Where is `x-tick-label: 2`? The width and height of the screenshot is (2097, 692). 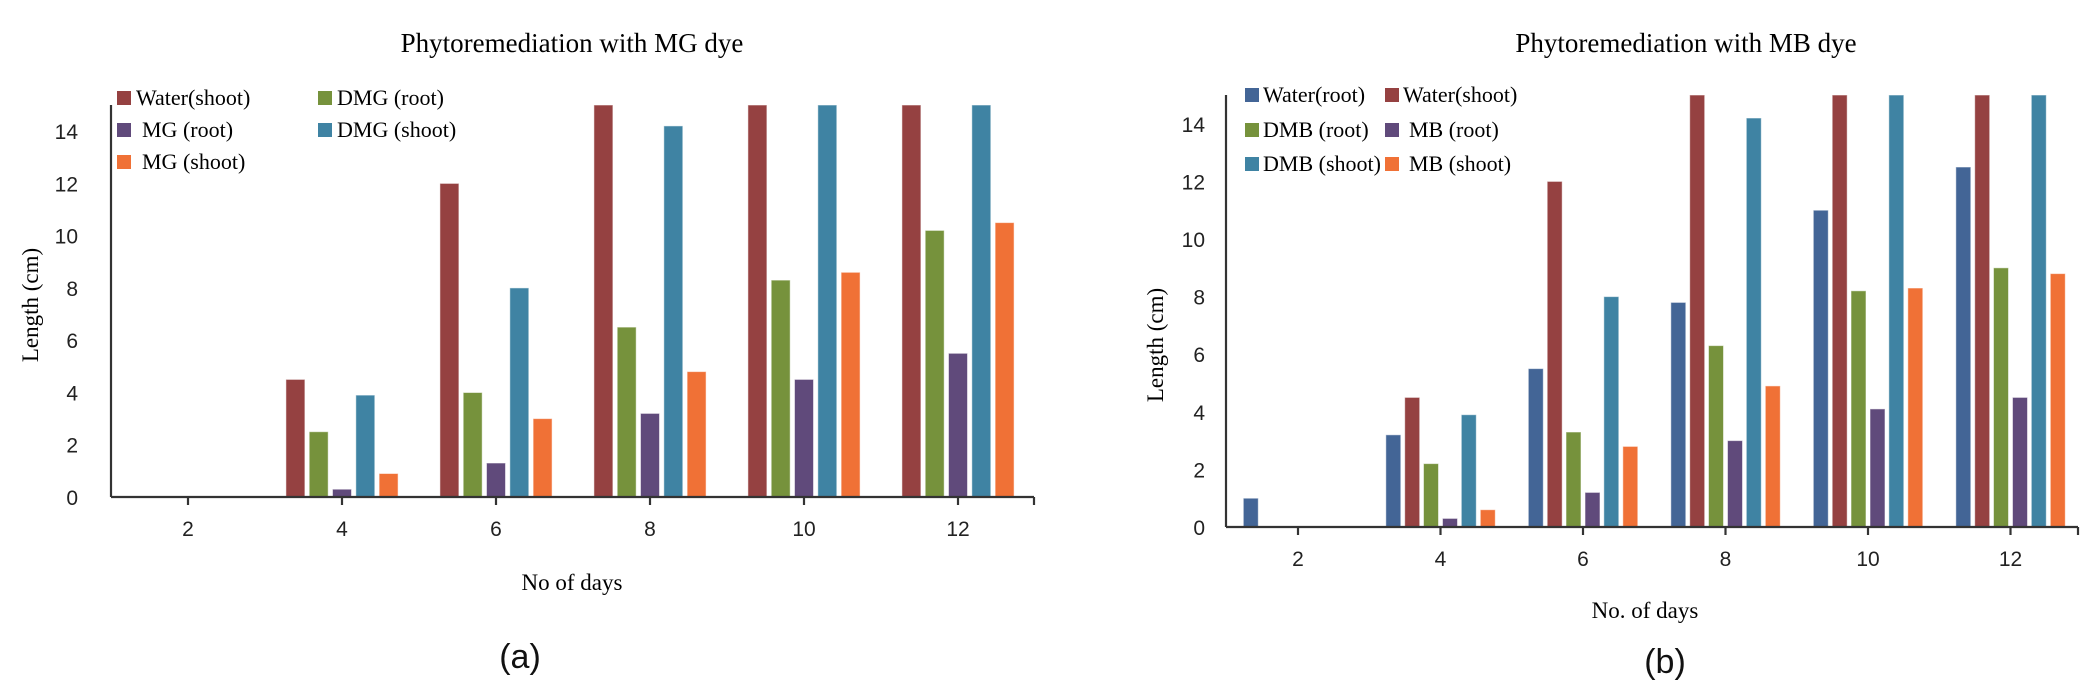
x-tick-label: 2 is located at coordinates (1298, 559).